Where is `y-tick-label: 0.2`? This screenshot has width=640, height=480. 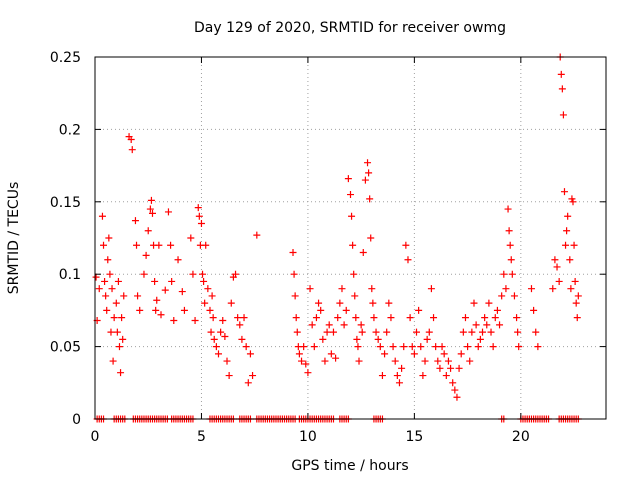 y-tick-label: 0.2 is located at coordinates (70, 130).